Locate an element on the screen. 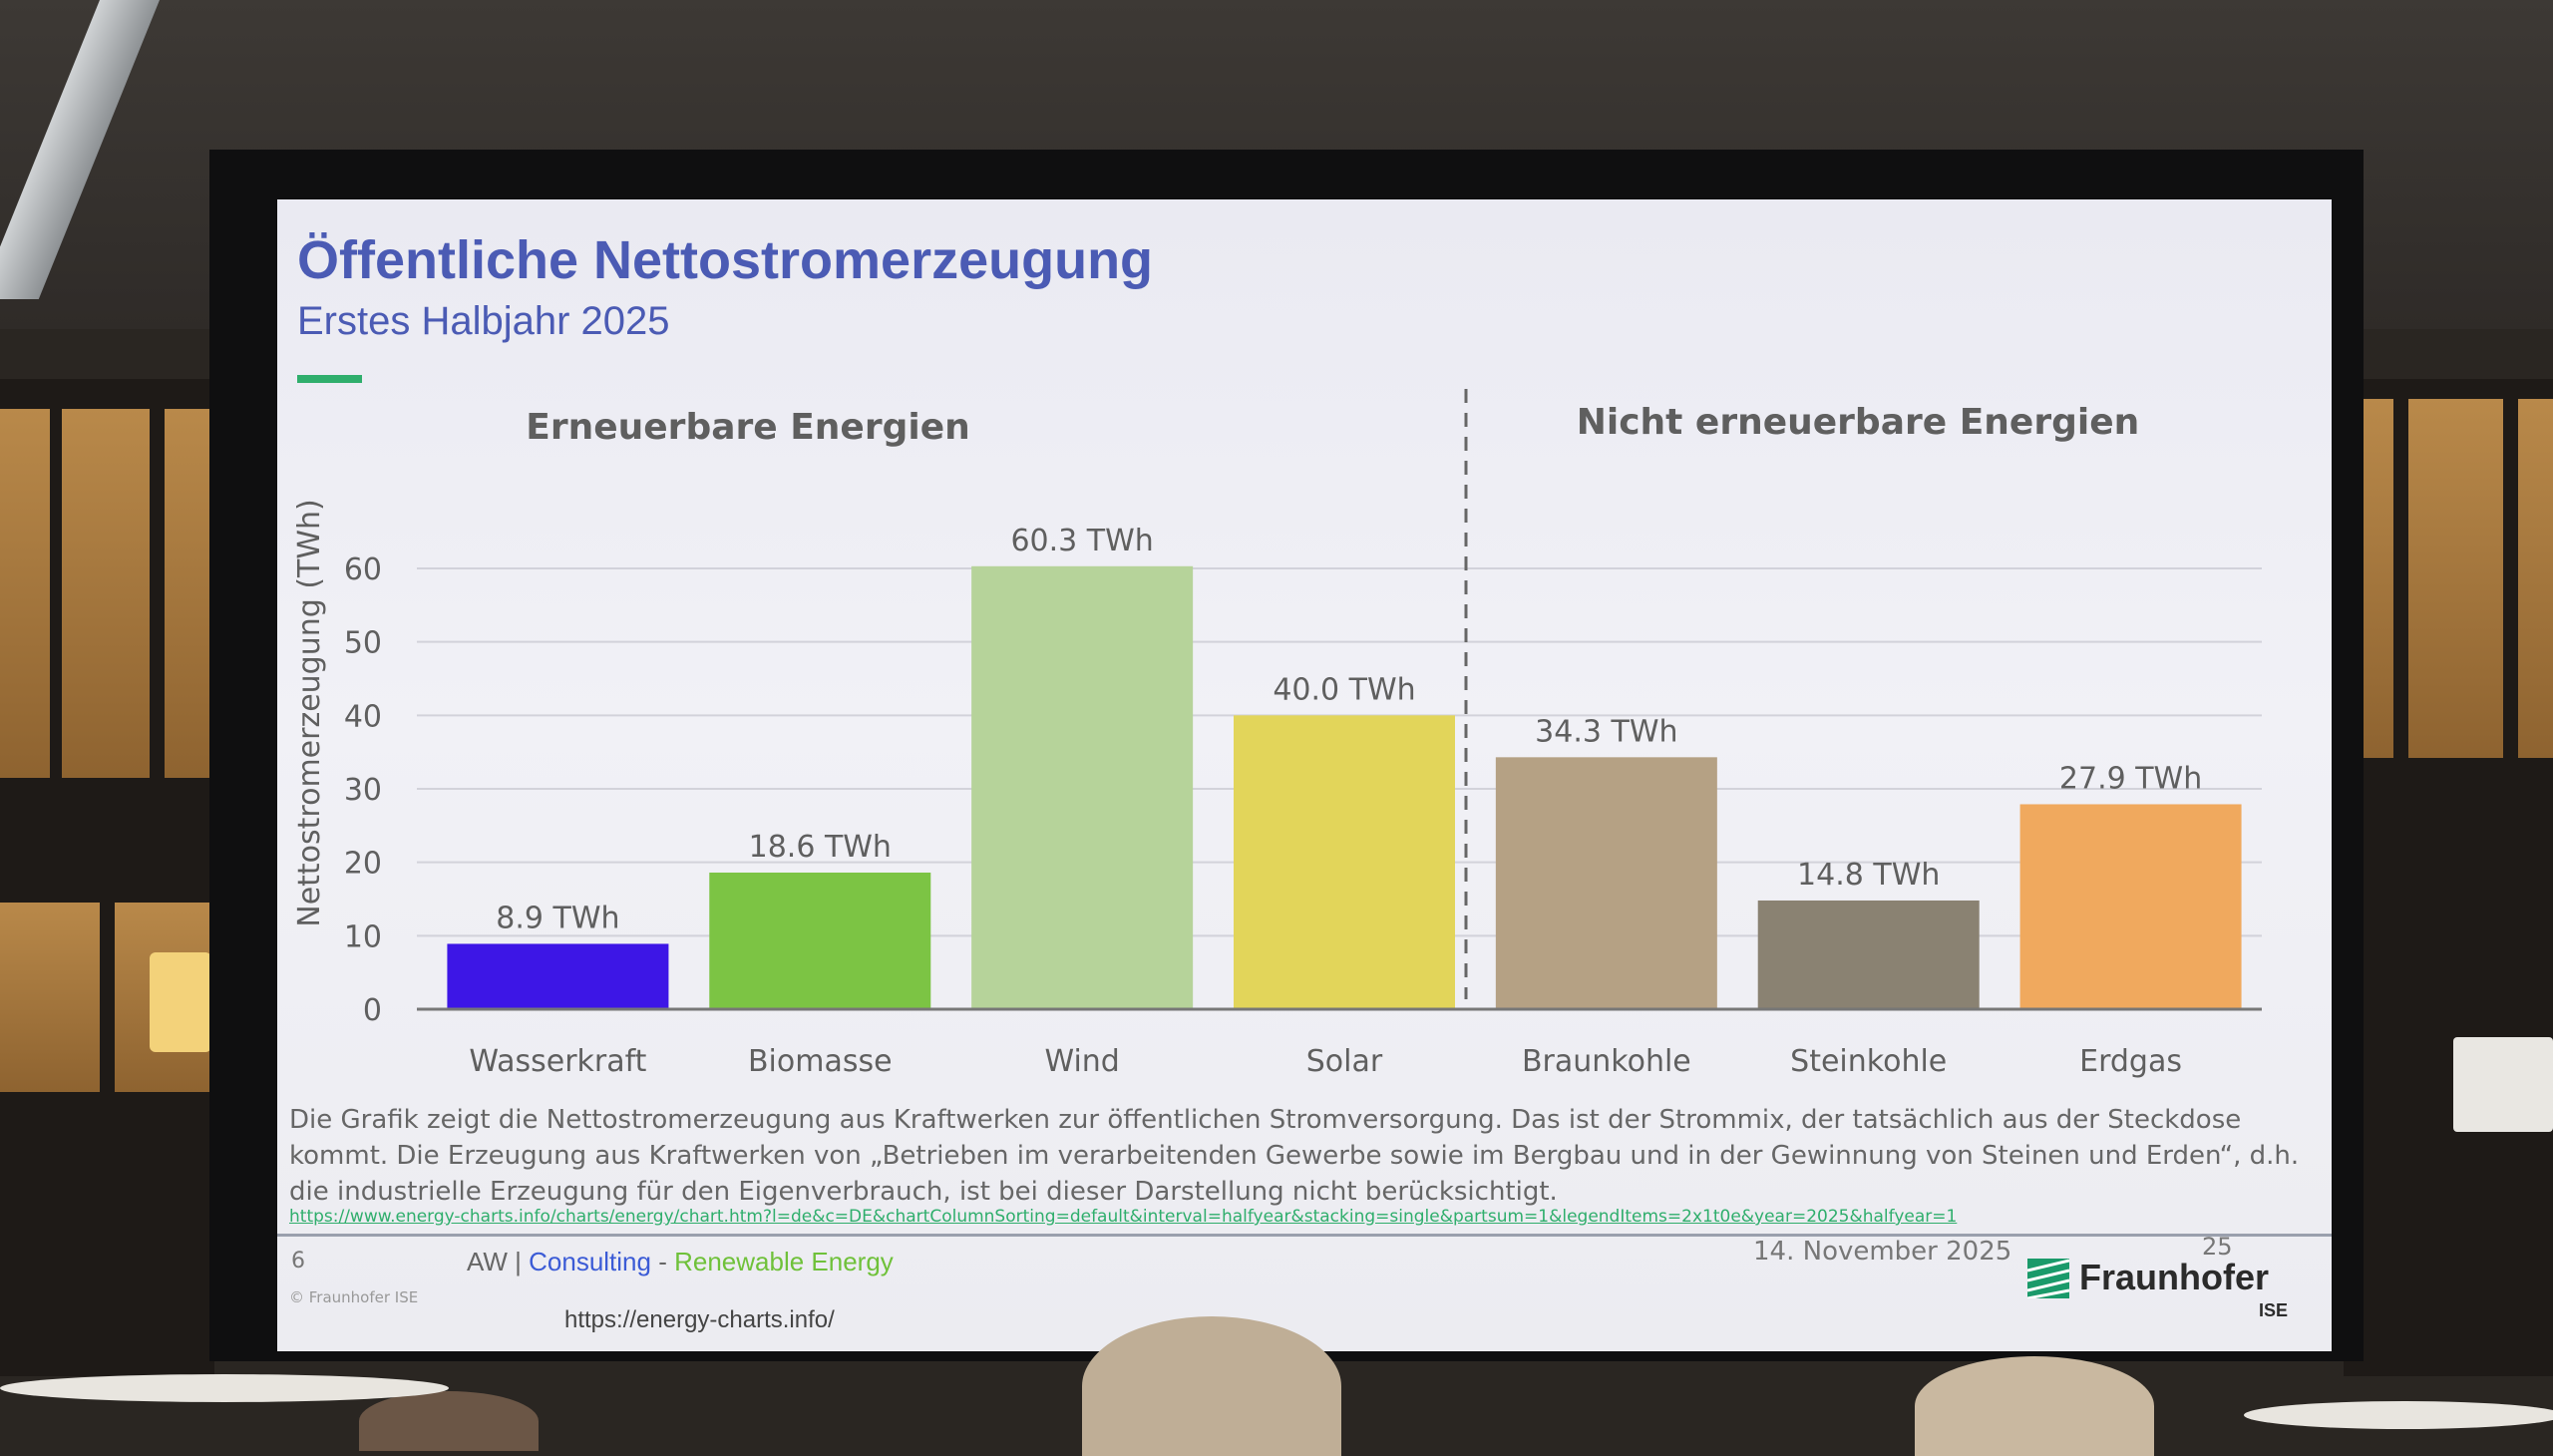 This screenshot has height=1456, width=2553. bar-steinkohle is located at coordinates (1869, 954).